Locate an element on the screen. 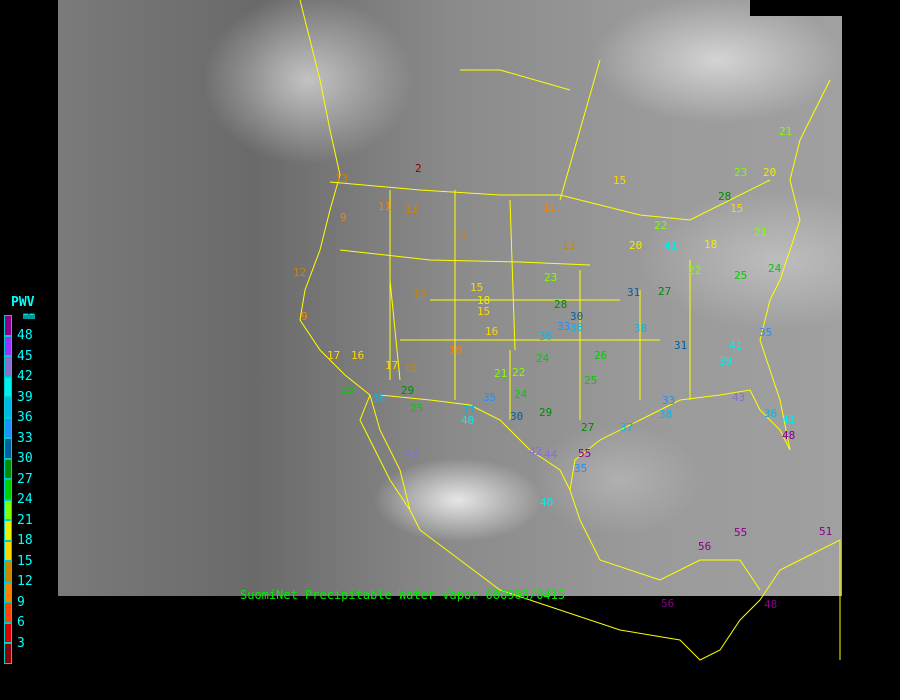 The width and height of the screenshot is (900, 700). us-mexico-border is located at coordinates (475, 442).